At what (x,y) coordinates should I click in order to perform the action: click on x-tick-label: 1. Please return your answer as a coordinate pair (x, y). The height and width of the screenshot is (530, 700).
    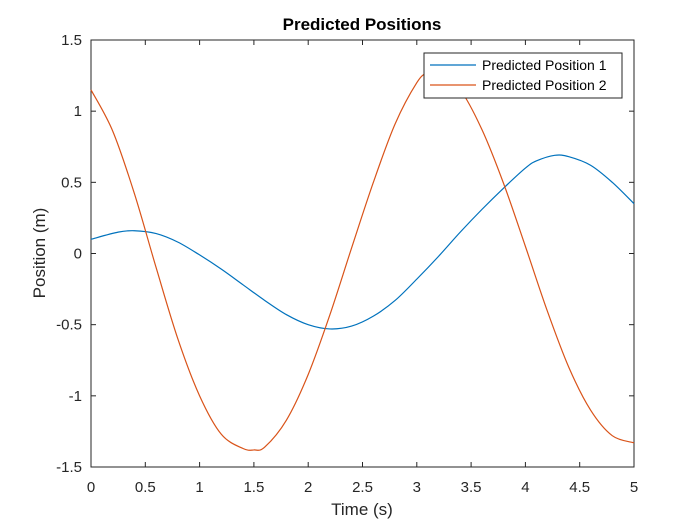
    Looking at the image, I should click on (199, 487).